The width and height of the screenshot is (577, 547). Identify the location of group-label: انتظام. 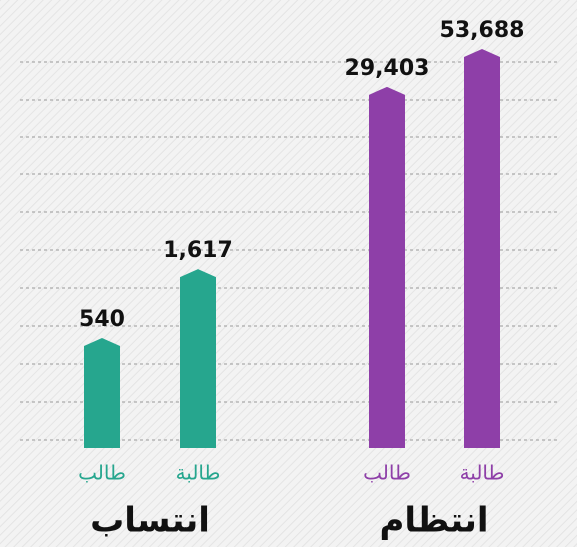
(433, 521).